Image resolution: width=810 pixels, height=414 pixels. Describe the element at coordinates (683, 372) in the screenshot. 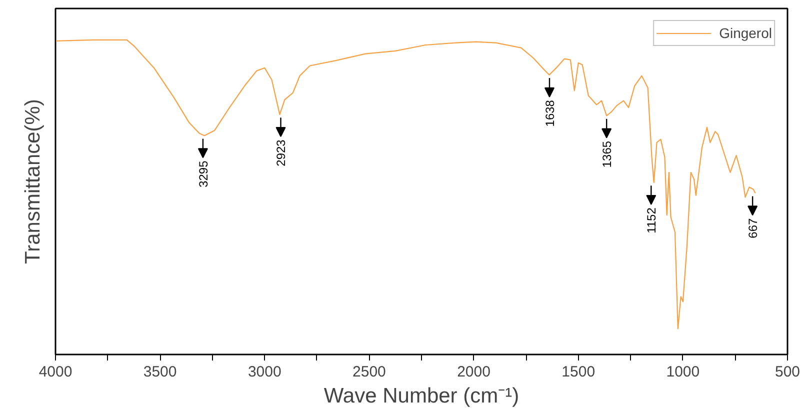

I see `x-tick-label: 1000` at that location.